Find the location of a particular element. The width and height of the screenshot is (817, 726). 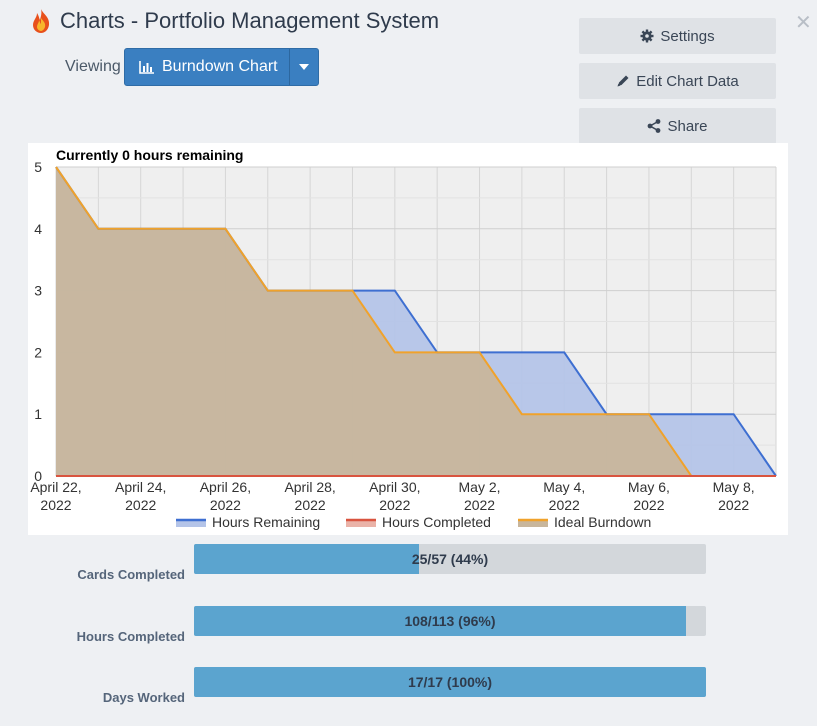

x-tick-label: April 30, is located at coordinates (394, 487).